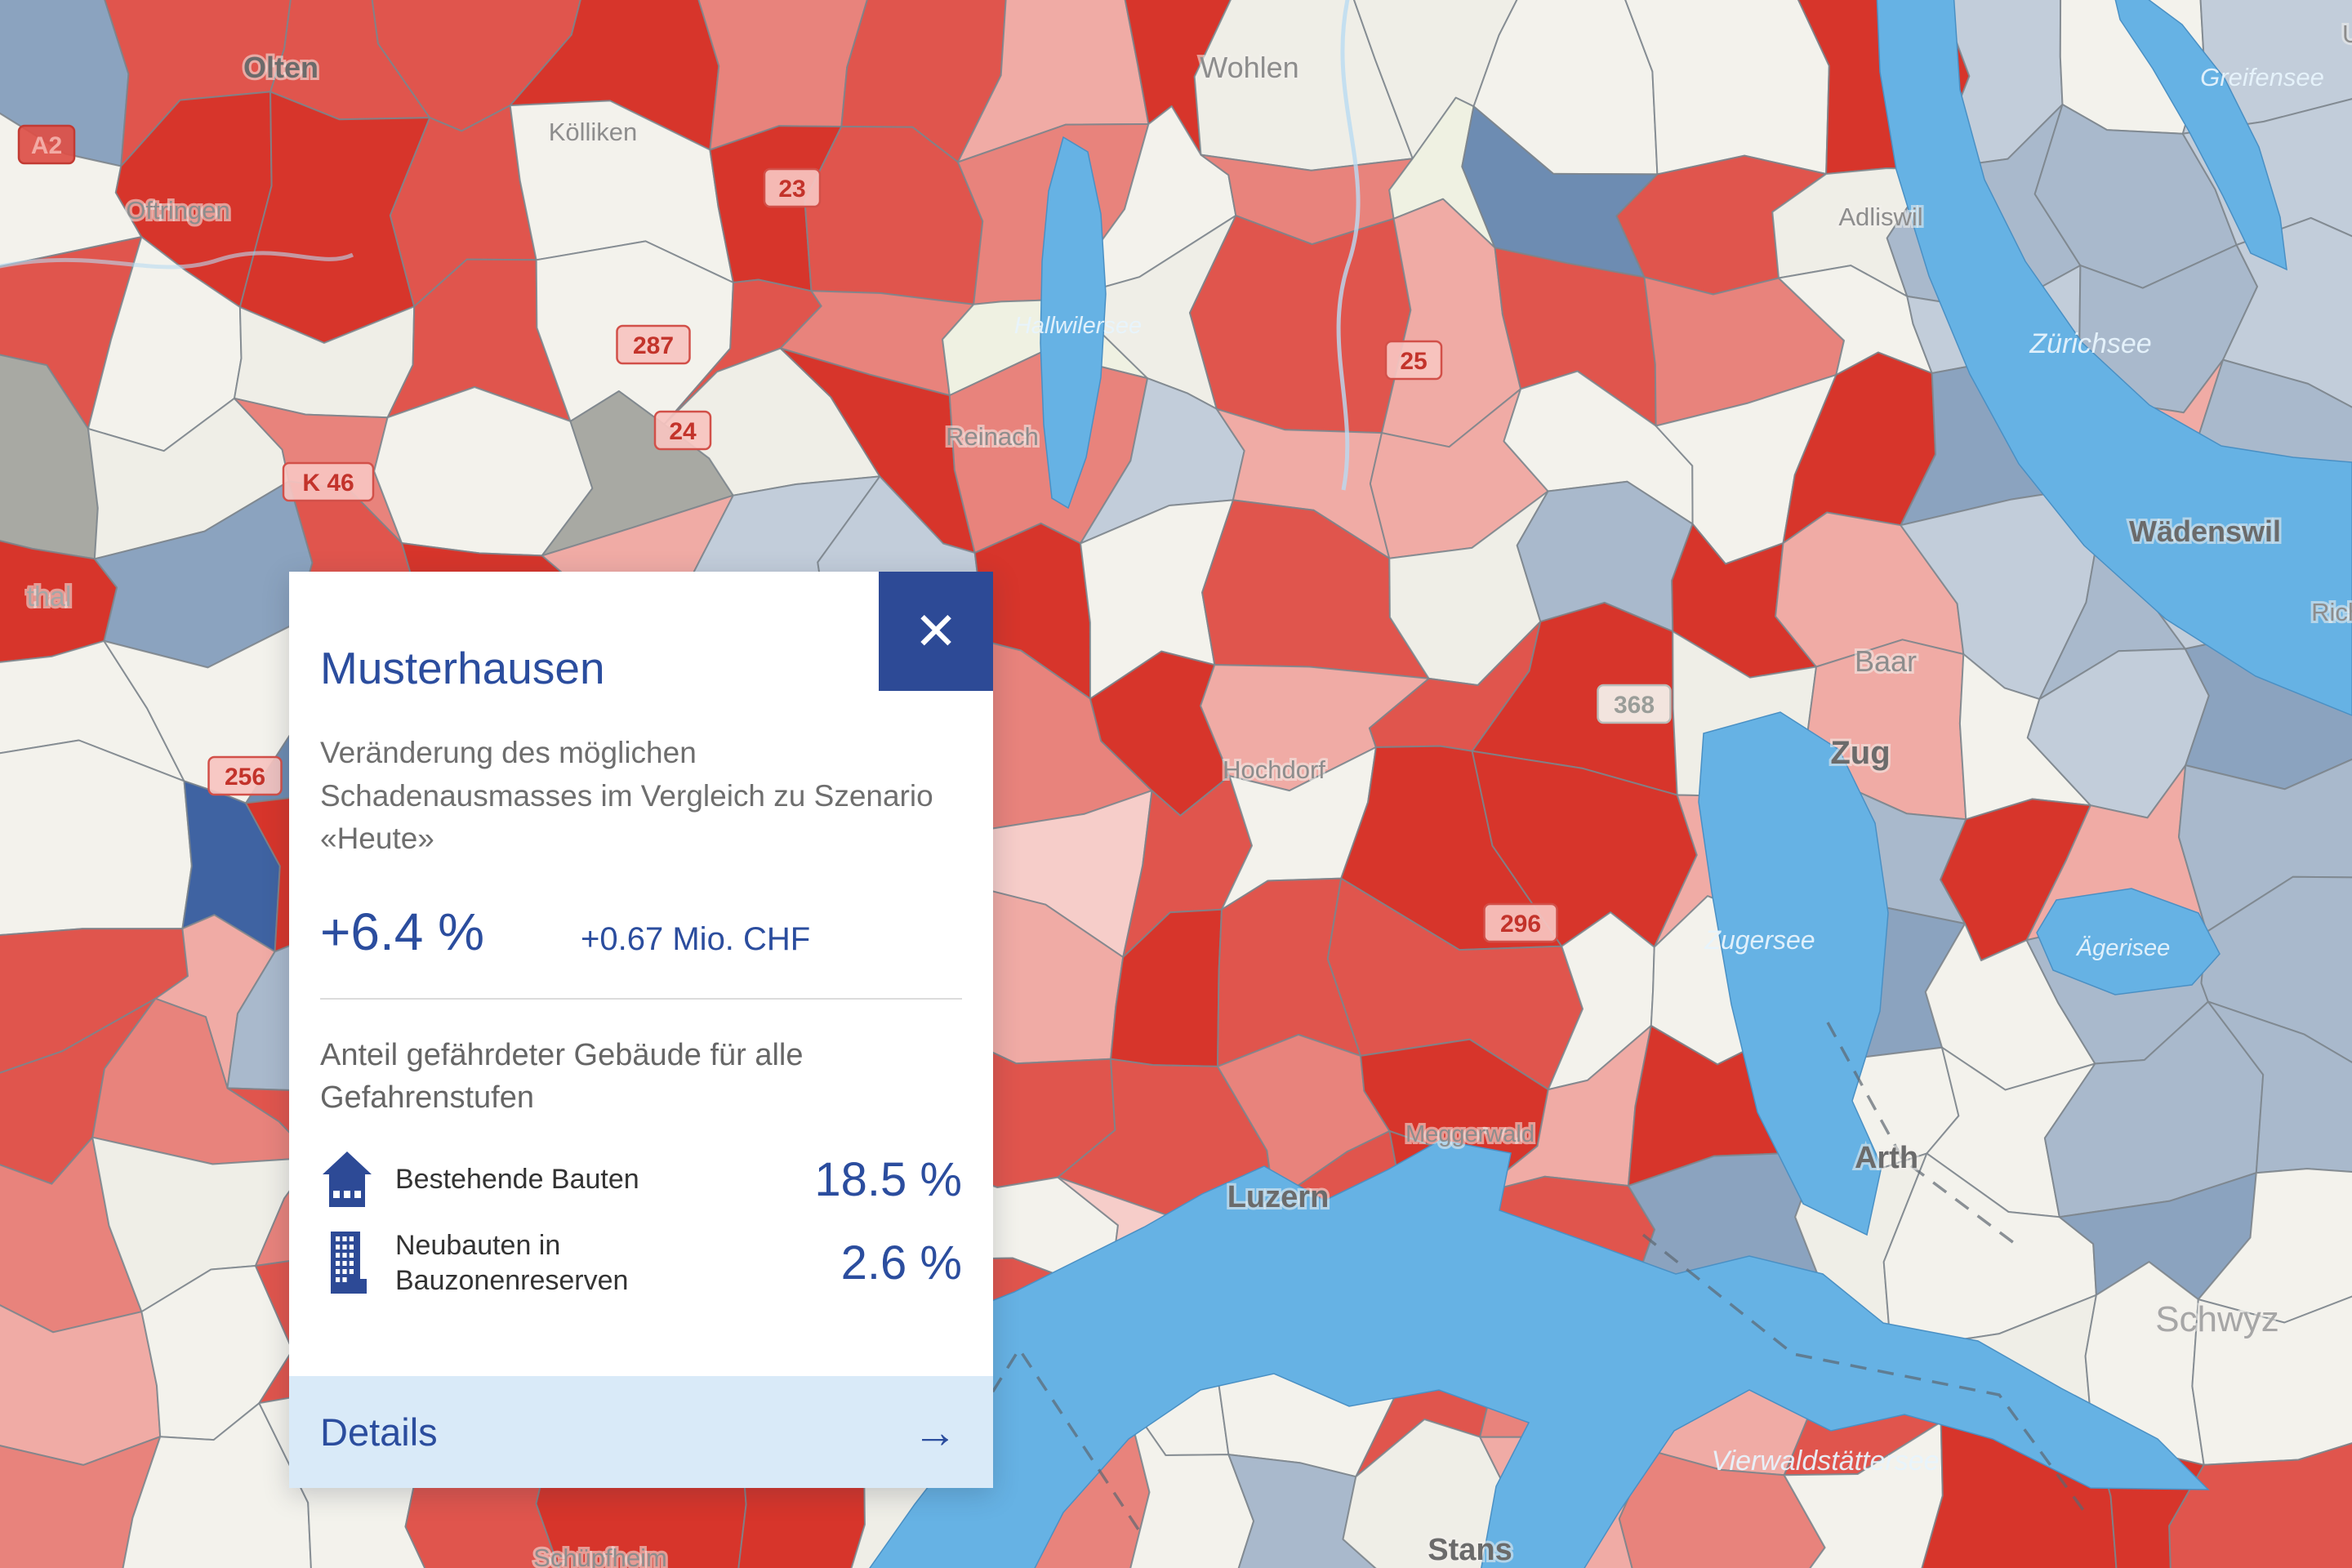 The width and height of the screenshot is (2352, 1568). What do you see at coordinates (462, 668) in the screenshot?
I see `popup-title: Musterhausen` at bounding box center [462, 668].